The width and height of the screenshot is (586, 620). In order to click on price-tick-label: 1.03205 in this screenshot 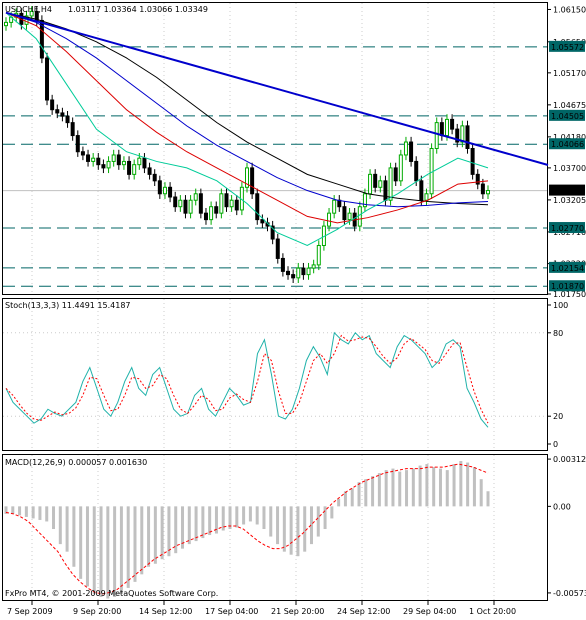, I will do `click(569, 200)`.